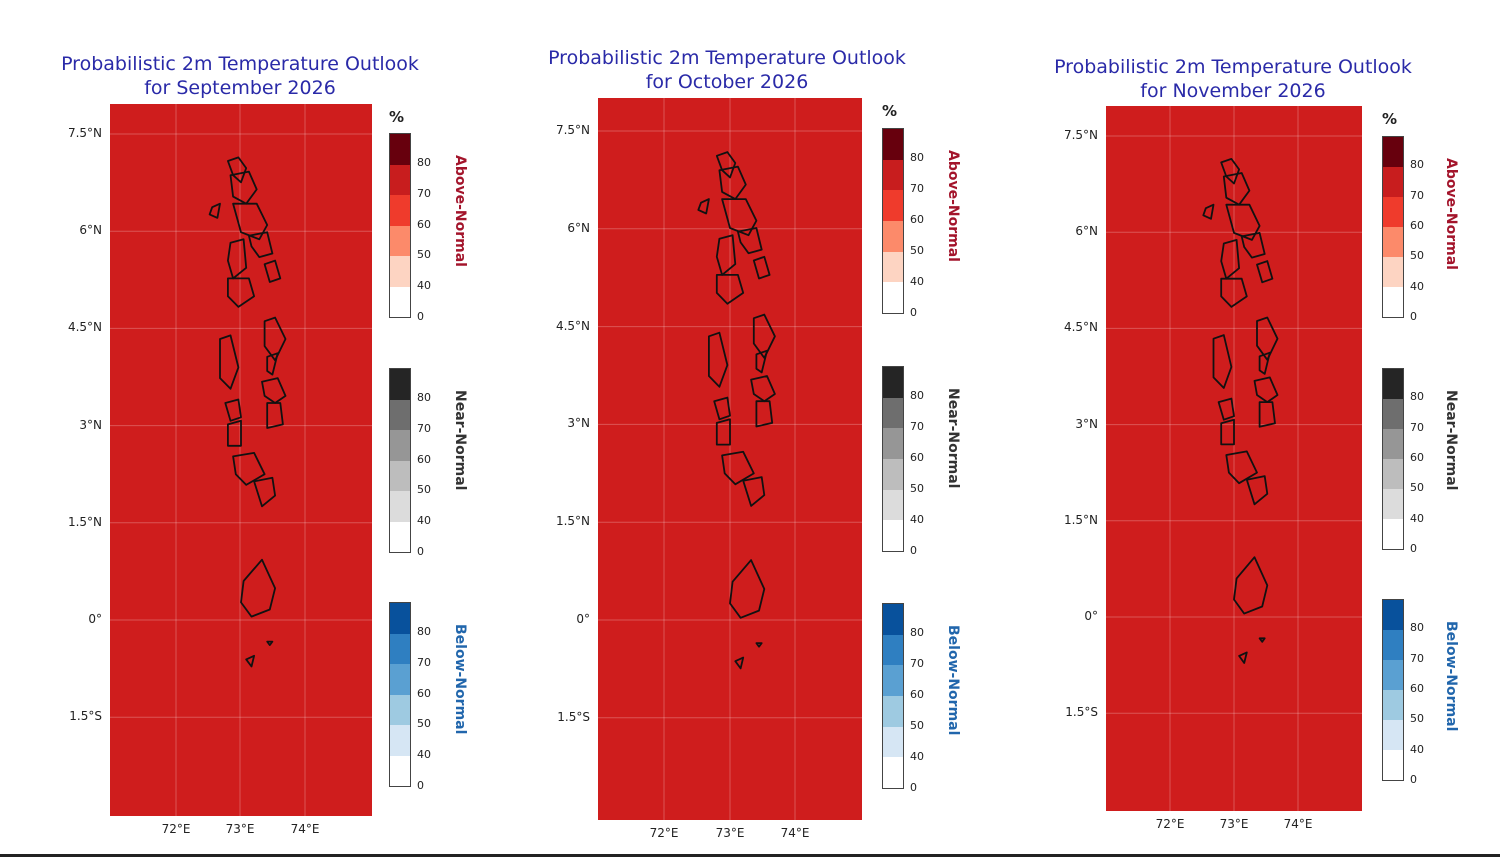  What do you see at coordinates (1234, 824) in the screenshot?
I see `longitude-tick-label: 73°E` at bounding box center [1234, 824].